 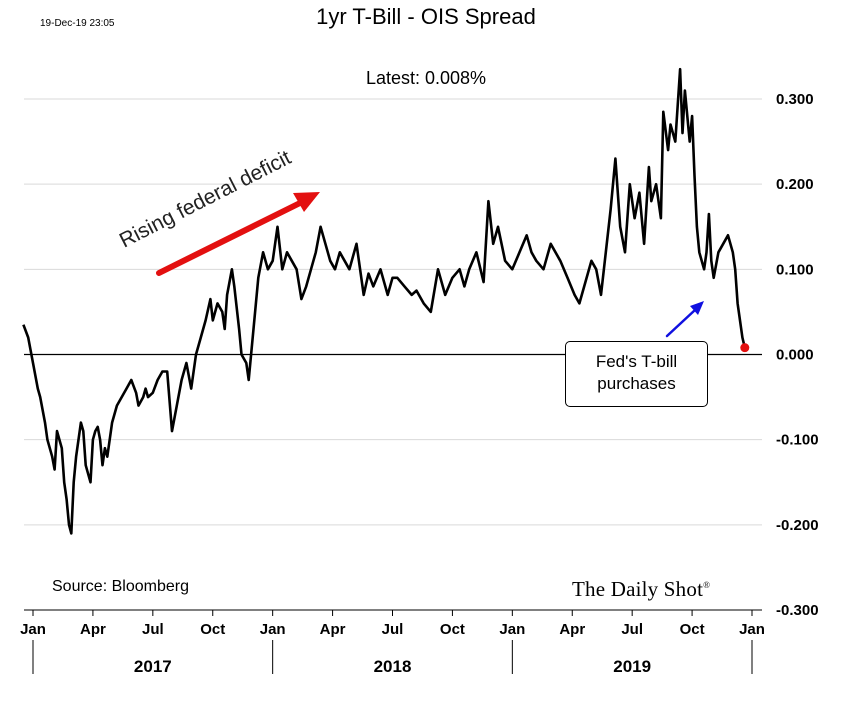 What do you see at coordinates (797, 440) in the screenshot?
I see `y-tick-label: -0.100` at bounding box center [797, 440].